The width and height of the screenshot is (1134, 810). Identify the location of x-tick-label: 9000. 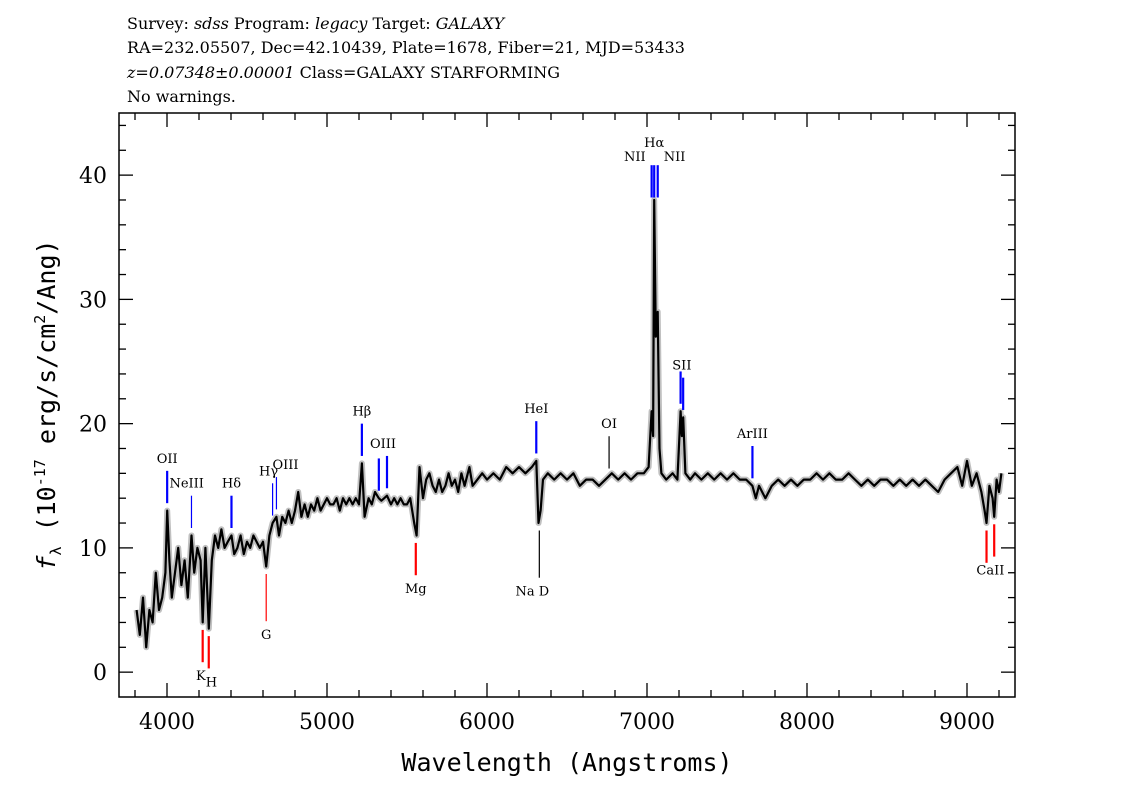
(967, 722).